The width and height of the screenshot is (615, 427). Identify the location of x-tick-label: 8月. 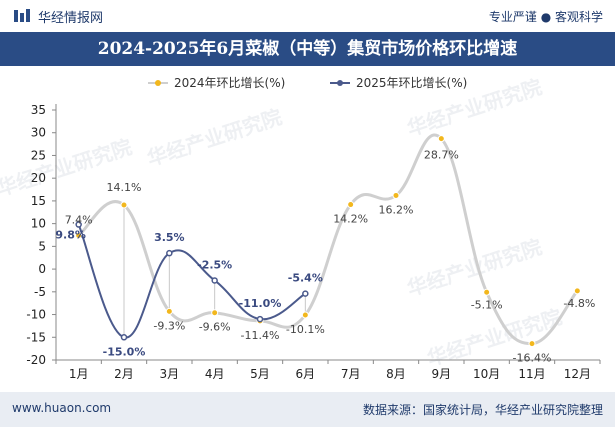
(396, 374).